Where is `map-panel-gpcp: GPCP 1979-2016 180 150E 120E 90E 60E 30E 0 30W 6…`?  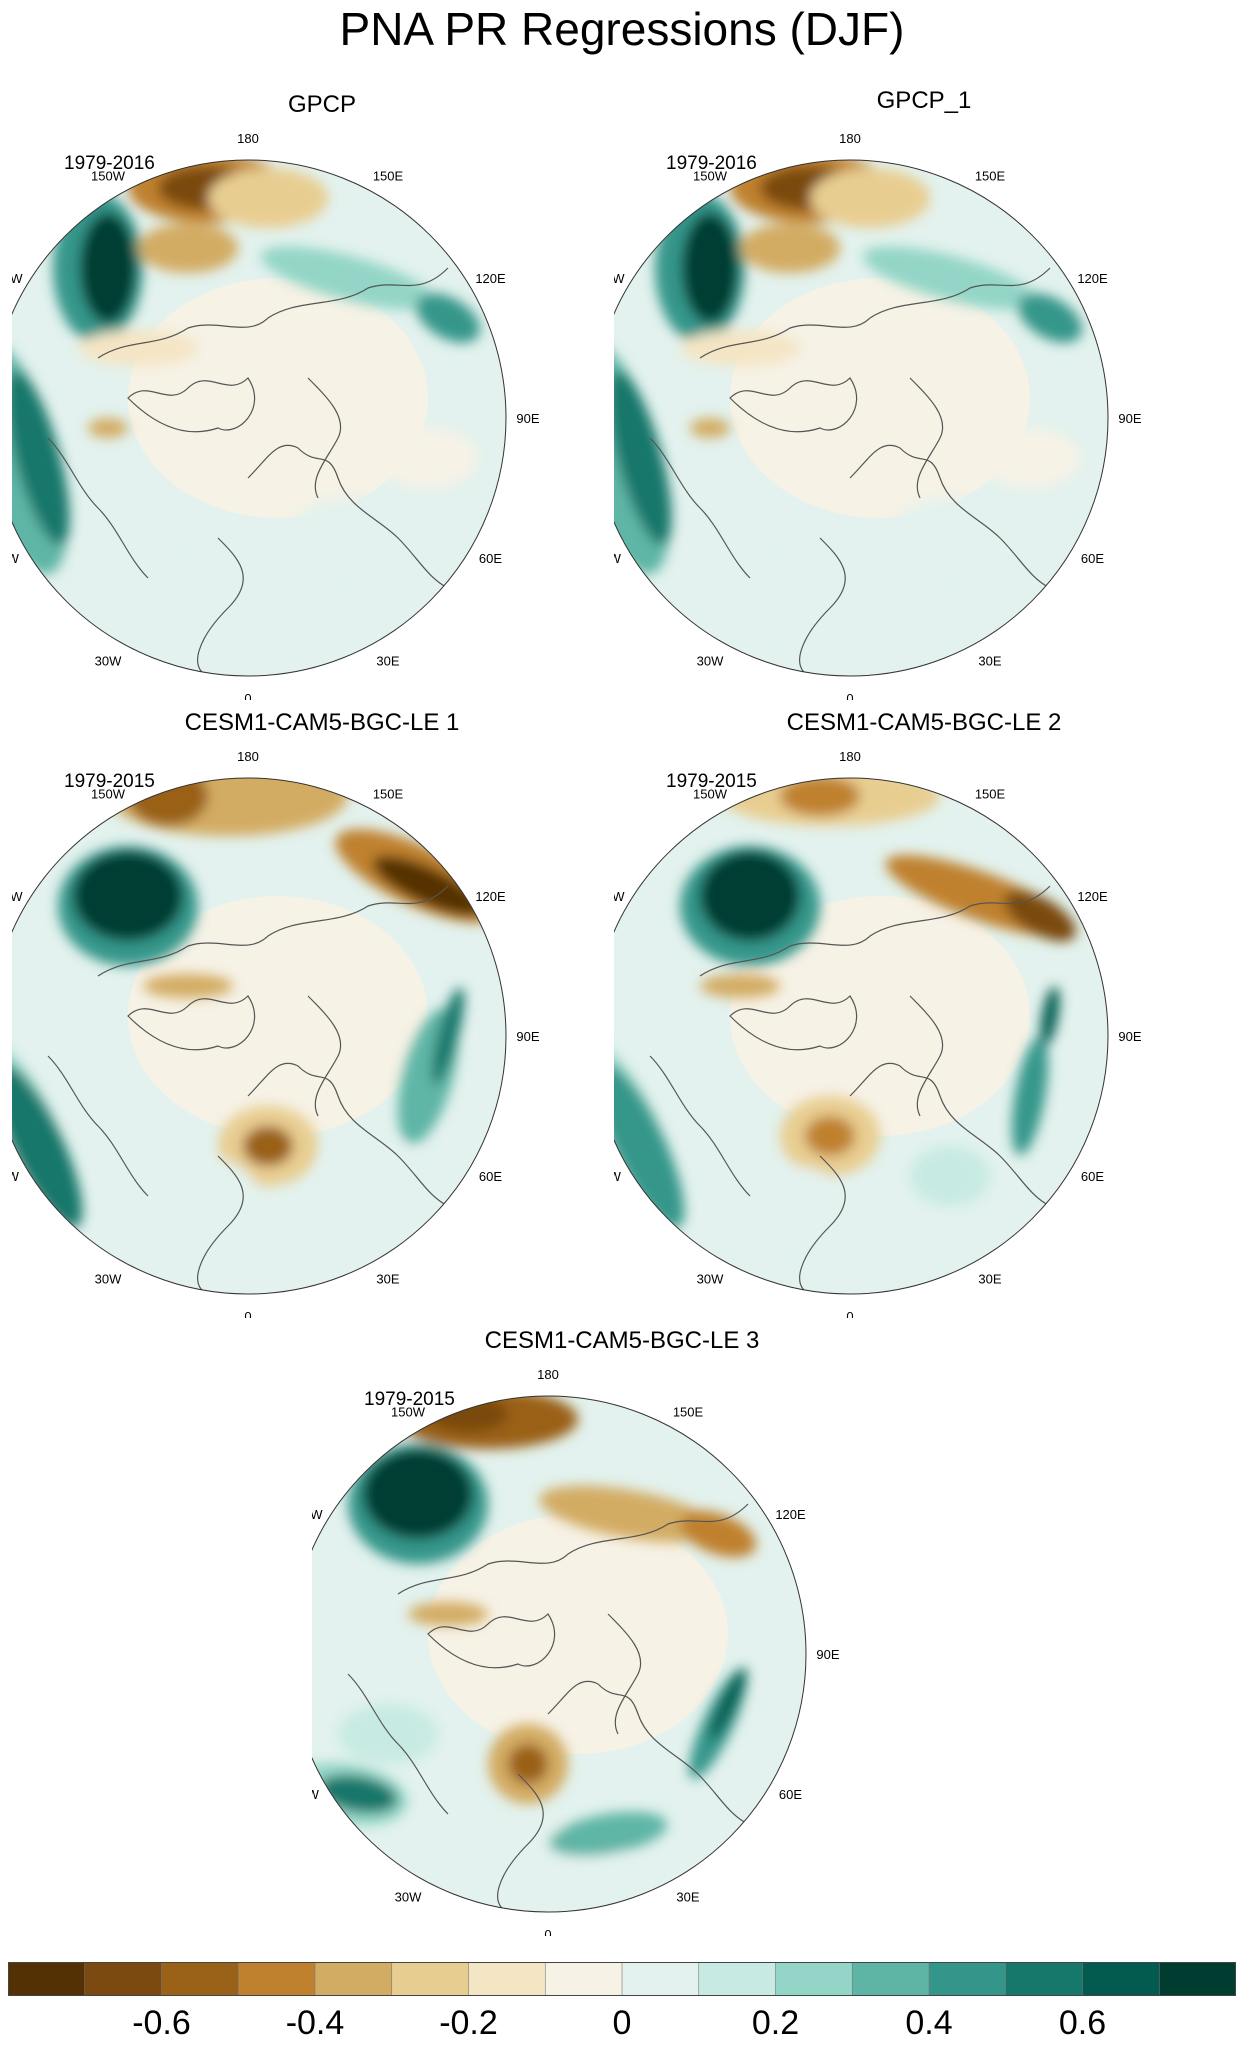
map-panel-gpcp: GPCP 1979-2016 180 150E 120E 90E 60E 30E 0 30W 6… is located at coordinates (322, 395).